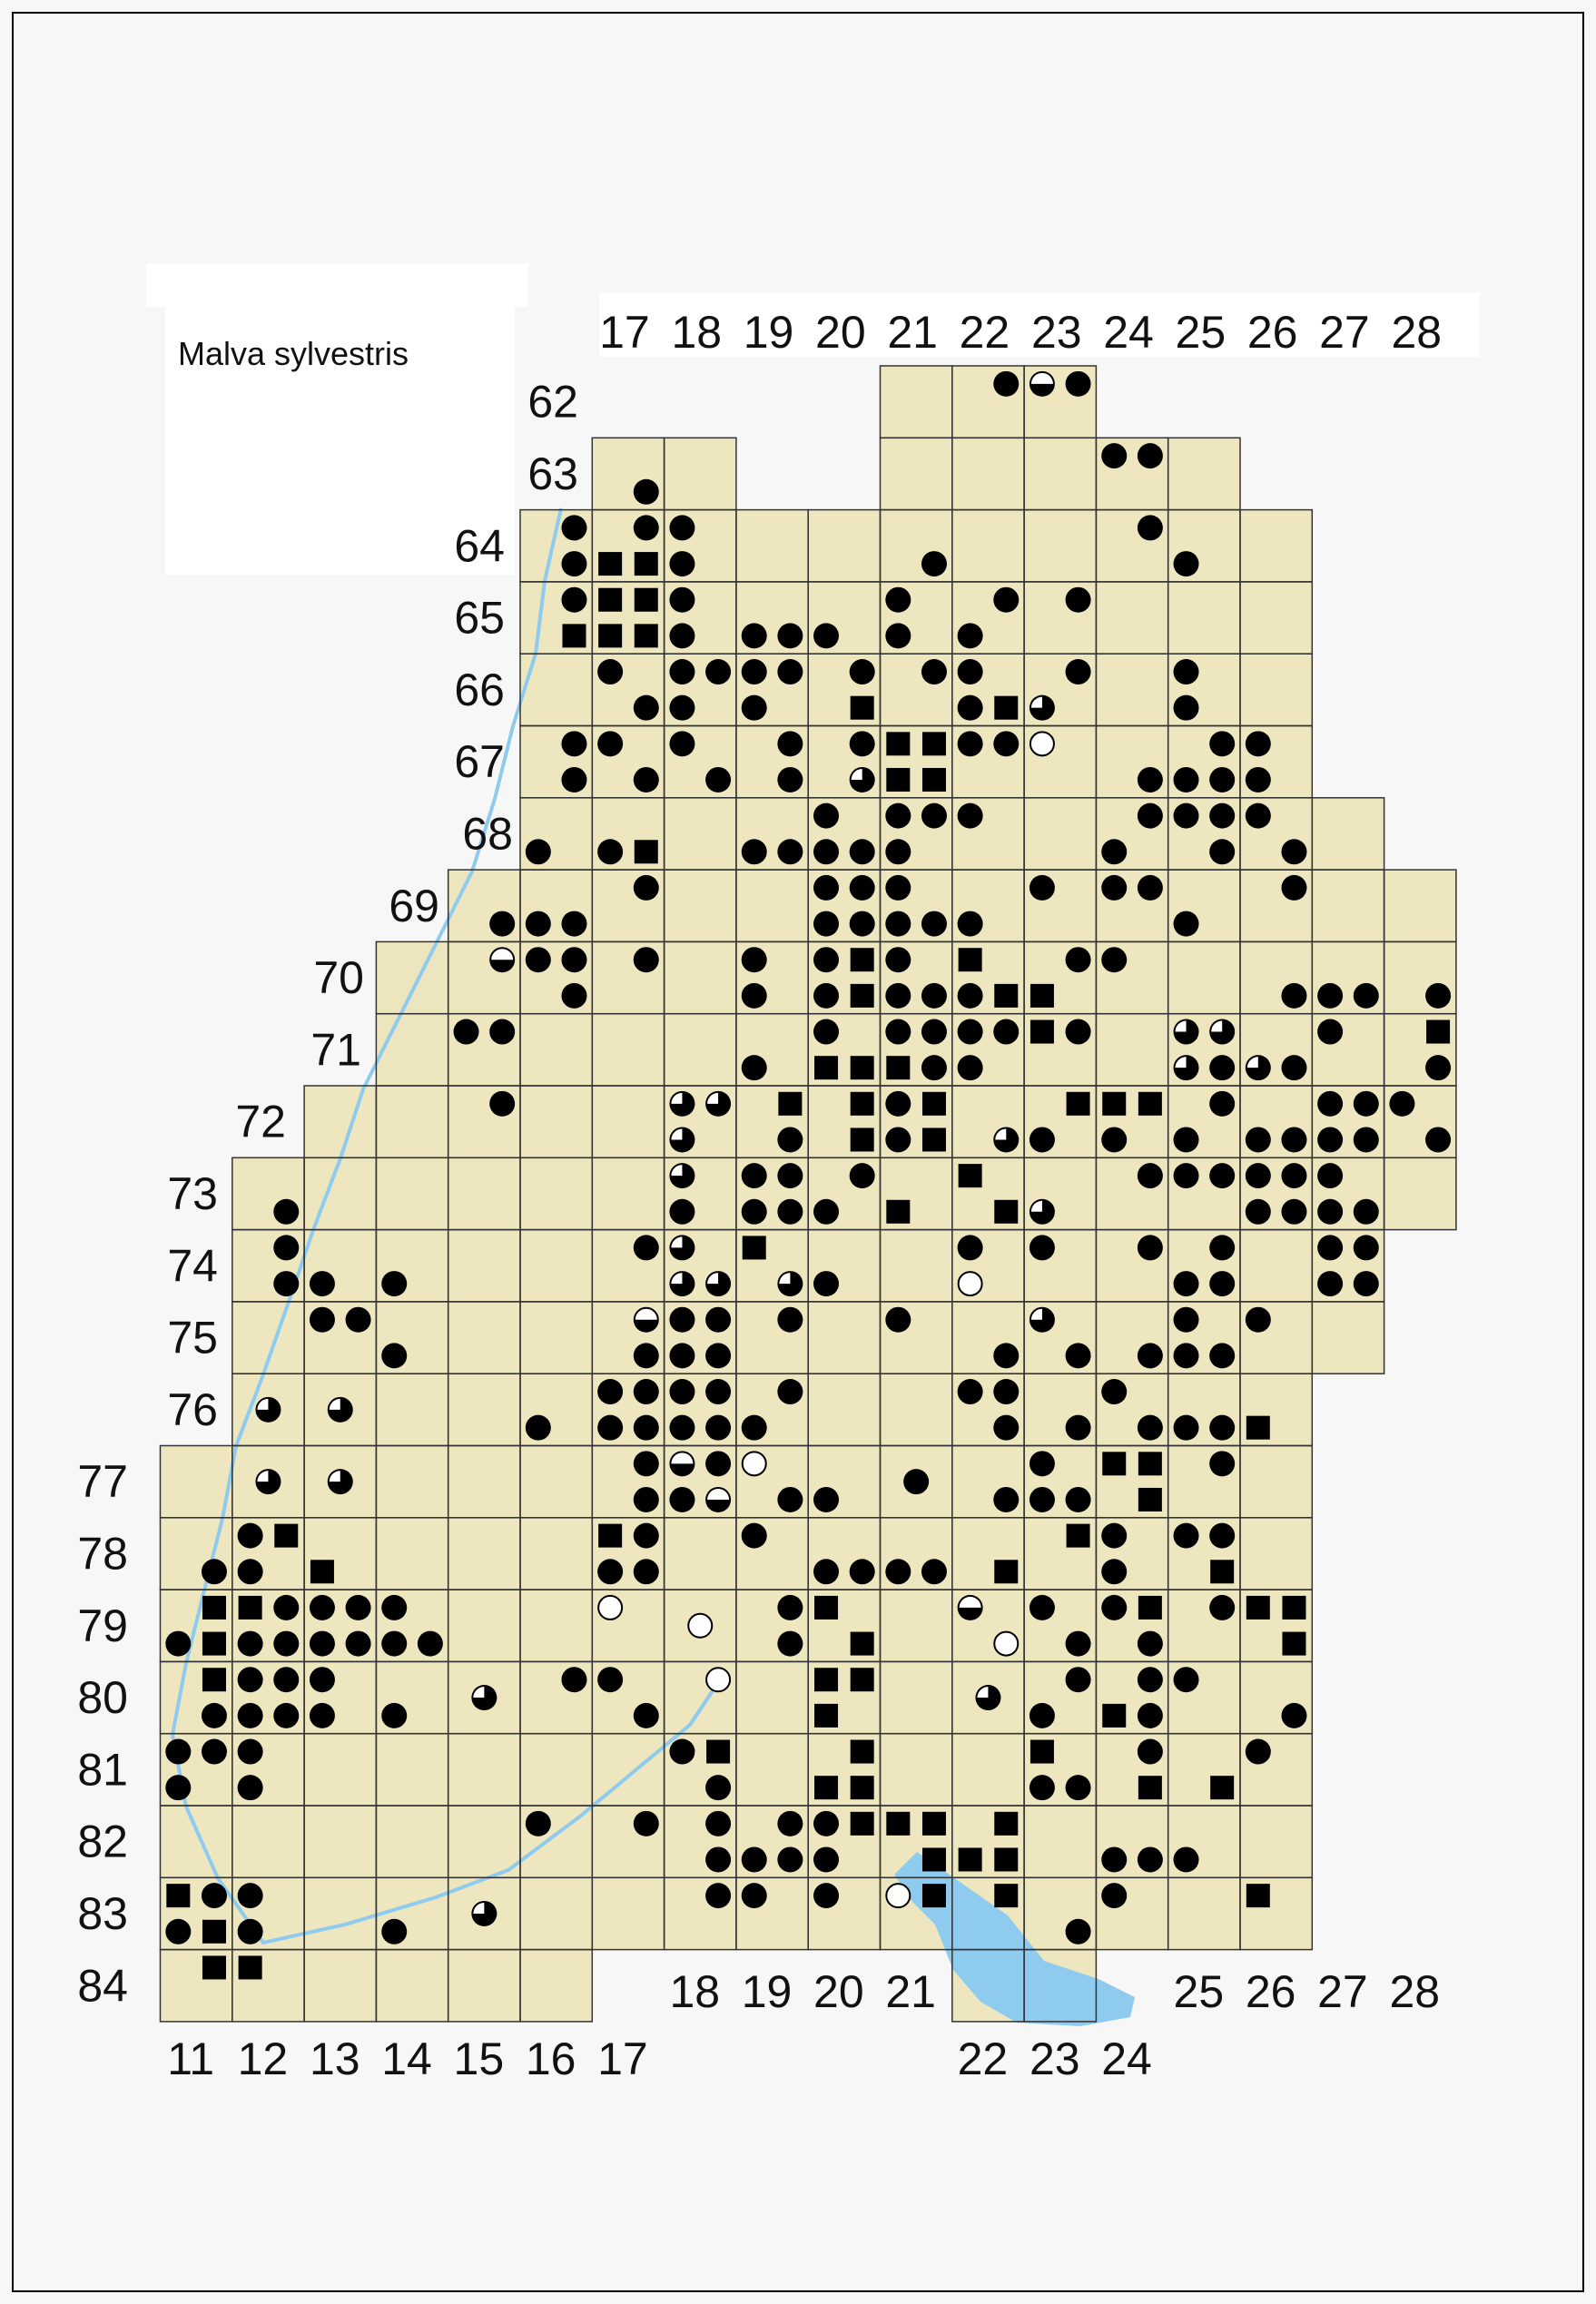 This screenshot has height=2304, width=1596. What do you see at coordinates (1006, 1643) in the screenshot?
I see `open-circle-icon` at bounding box center [1006, 1643].